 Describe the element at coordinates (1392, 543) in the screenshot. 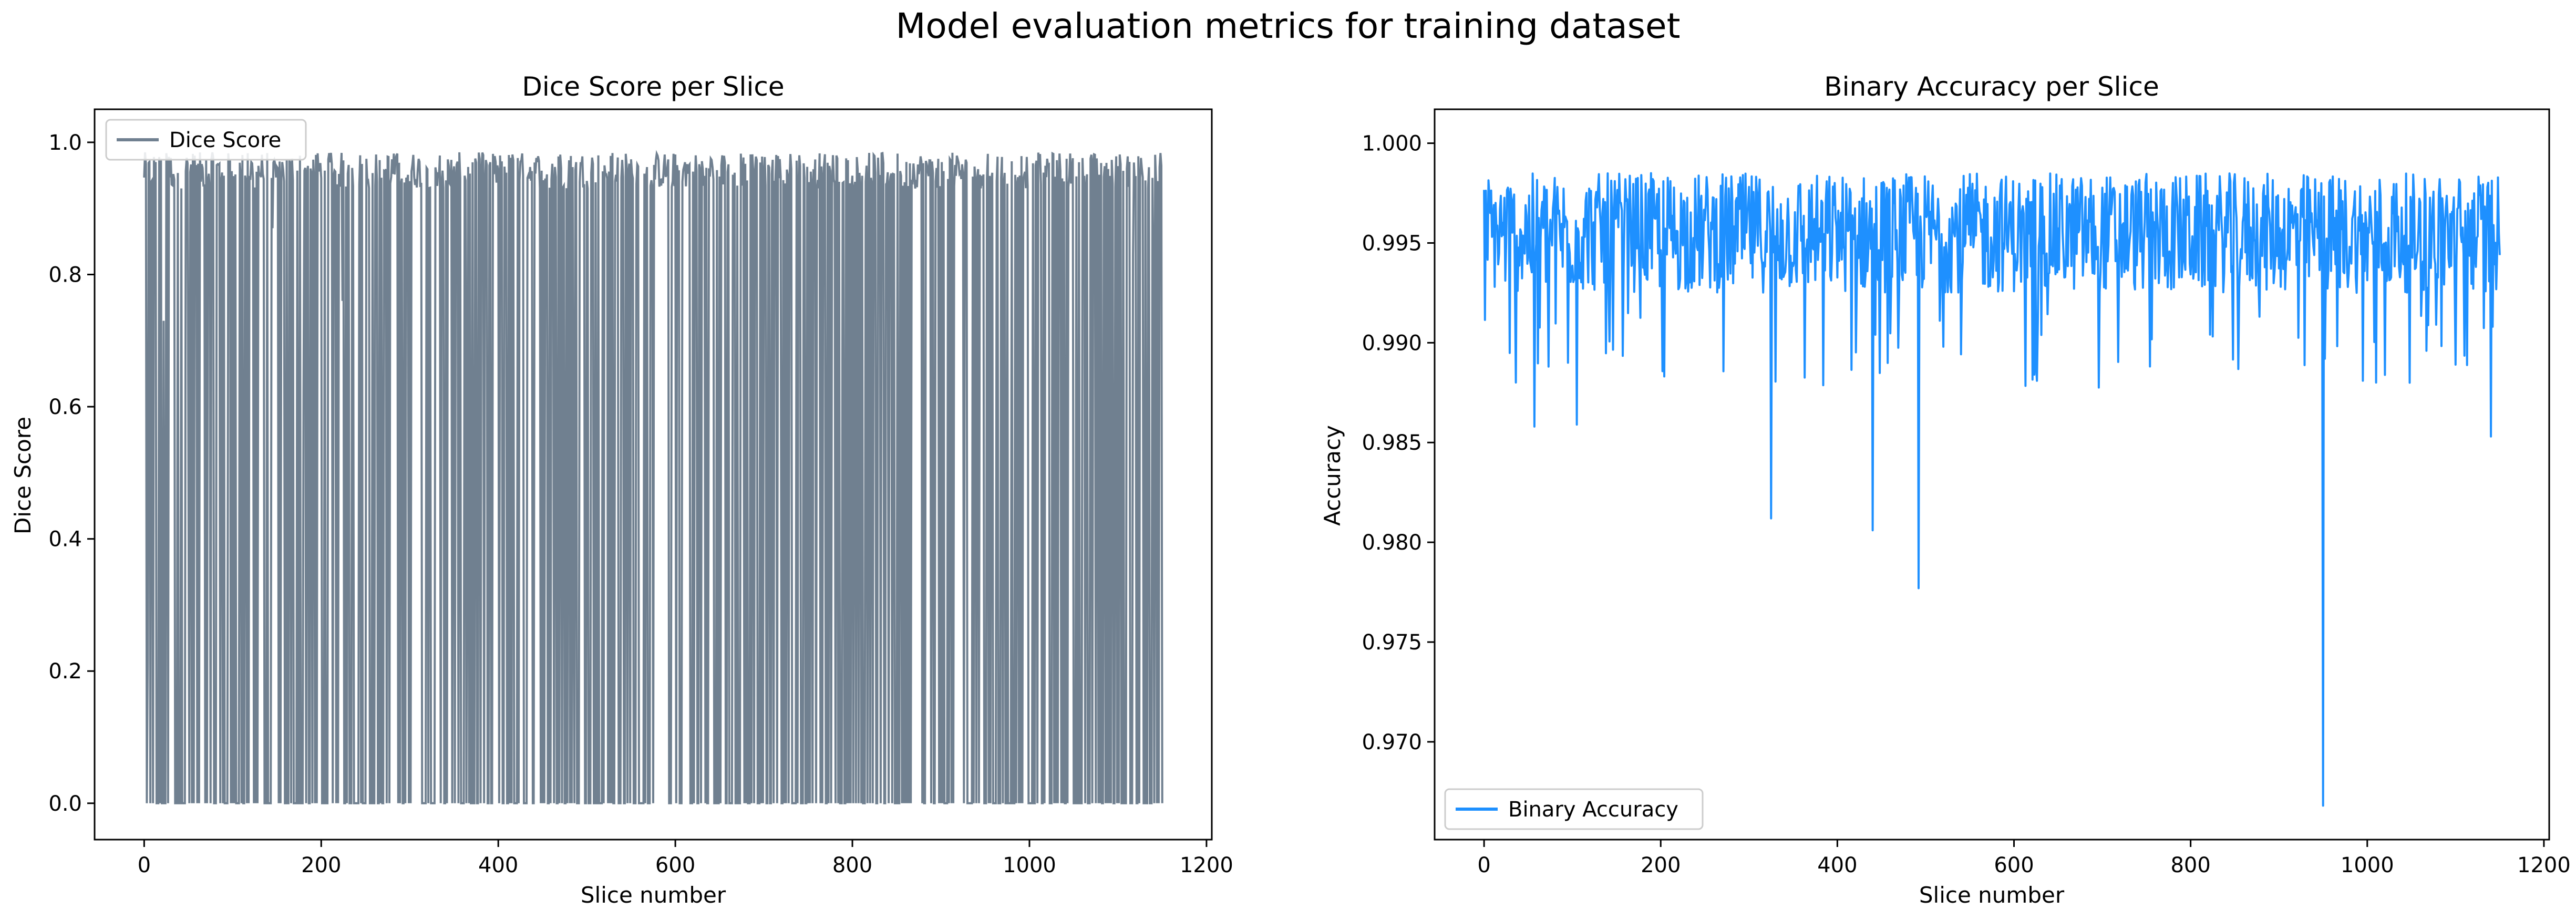

I see `y-tick-label: 0.980` at that location.